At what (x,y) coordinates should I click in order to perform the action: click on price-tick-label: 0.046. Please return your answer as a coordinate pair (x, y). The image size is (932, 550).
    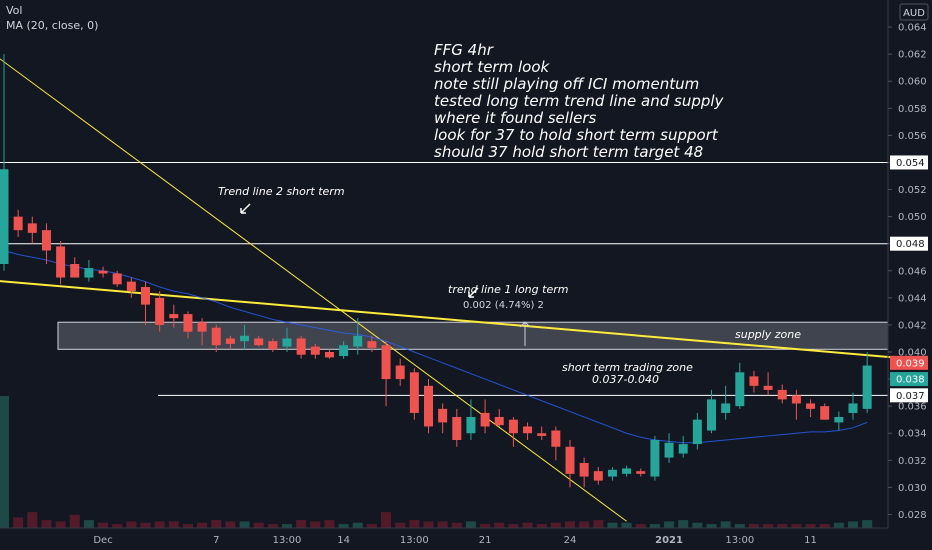
    Looking at the image, I should click on (912, 271).